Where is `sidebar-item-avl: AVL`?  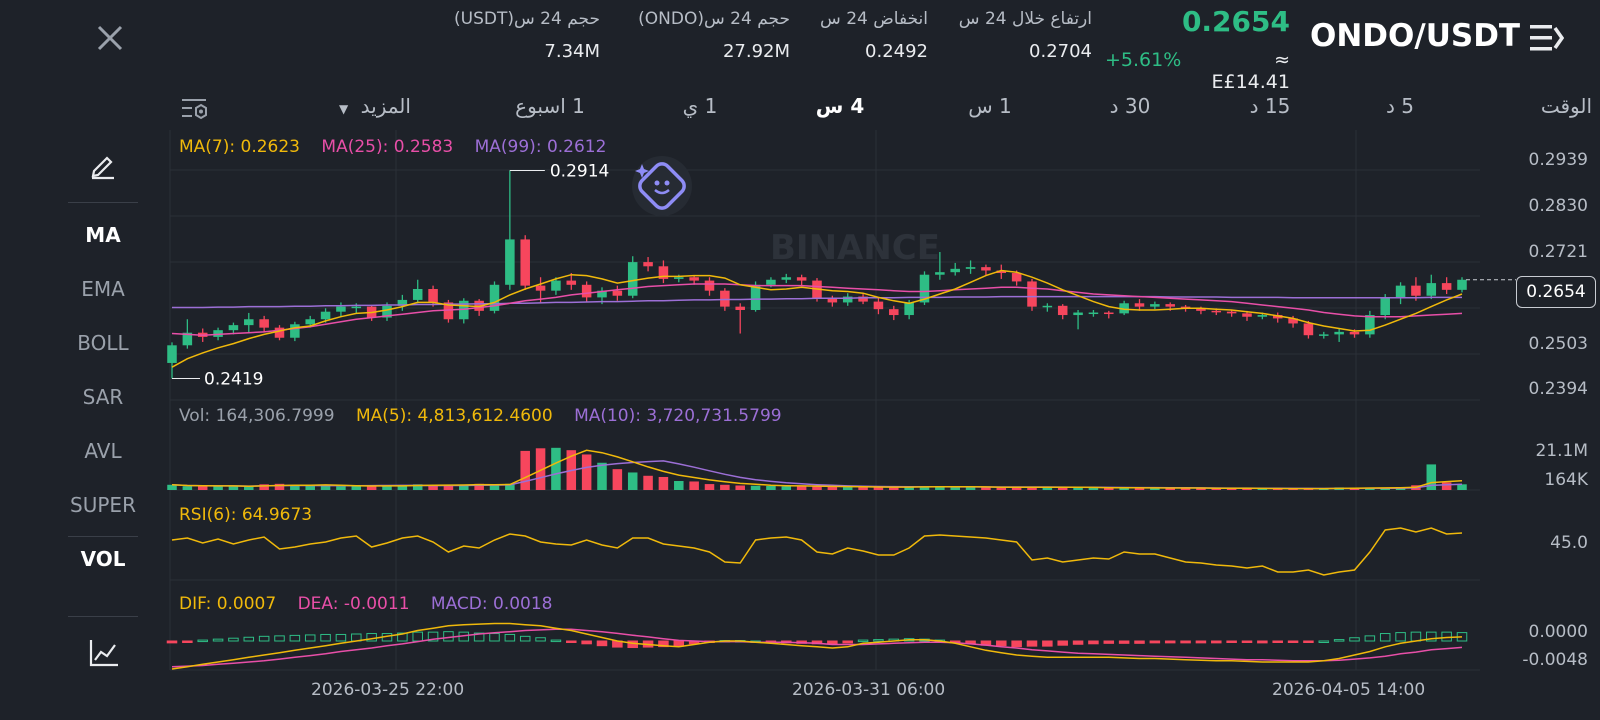 sidebar-item-avl: AVL is located at coordinates (103, 451).